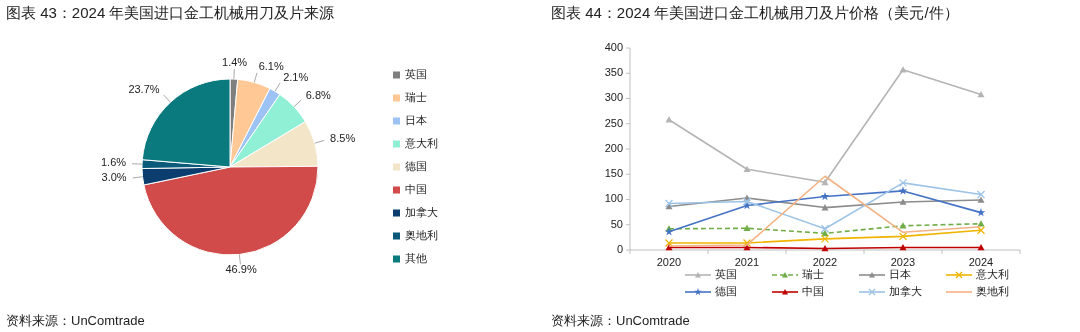 Image resolution: width=1080 pixels, height=332 pixels. Describe the element at coordinates (343, 137) in the screenshot. I see `data-label: 8.5%` at that location.